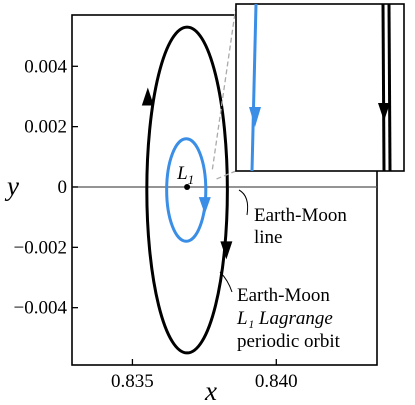 The image size is (415, 405). Describe the element at coordinates (284, 318) in the screenshot. I see `annotation-line-2: L₁ Lagrange` at that location.